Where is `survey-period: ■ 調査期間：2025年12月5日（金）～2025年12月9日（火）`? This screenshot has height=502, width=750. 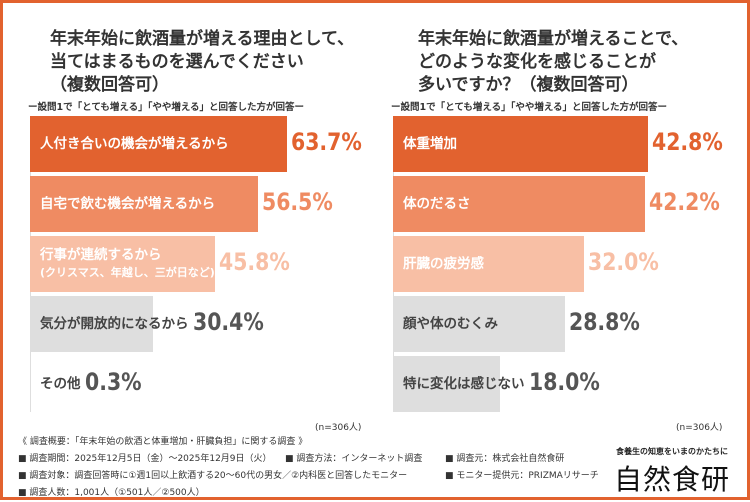
survey-period: ■ 調査期間：2025年12月5日（金）～2025年12月9日（火） is located at coordinates (145, 459).